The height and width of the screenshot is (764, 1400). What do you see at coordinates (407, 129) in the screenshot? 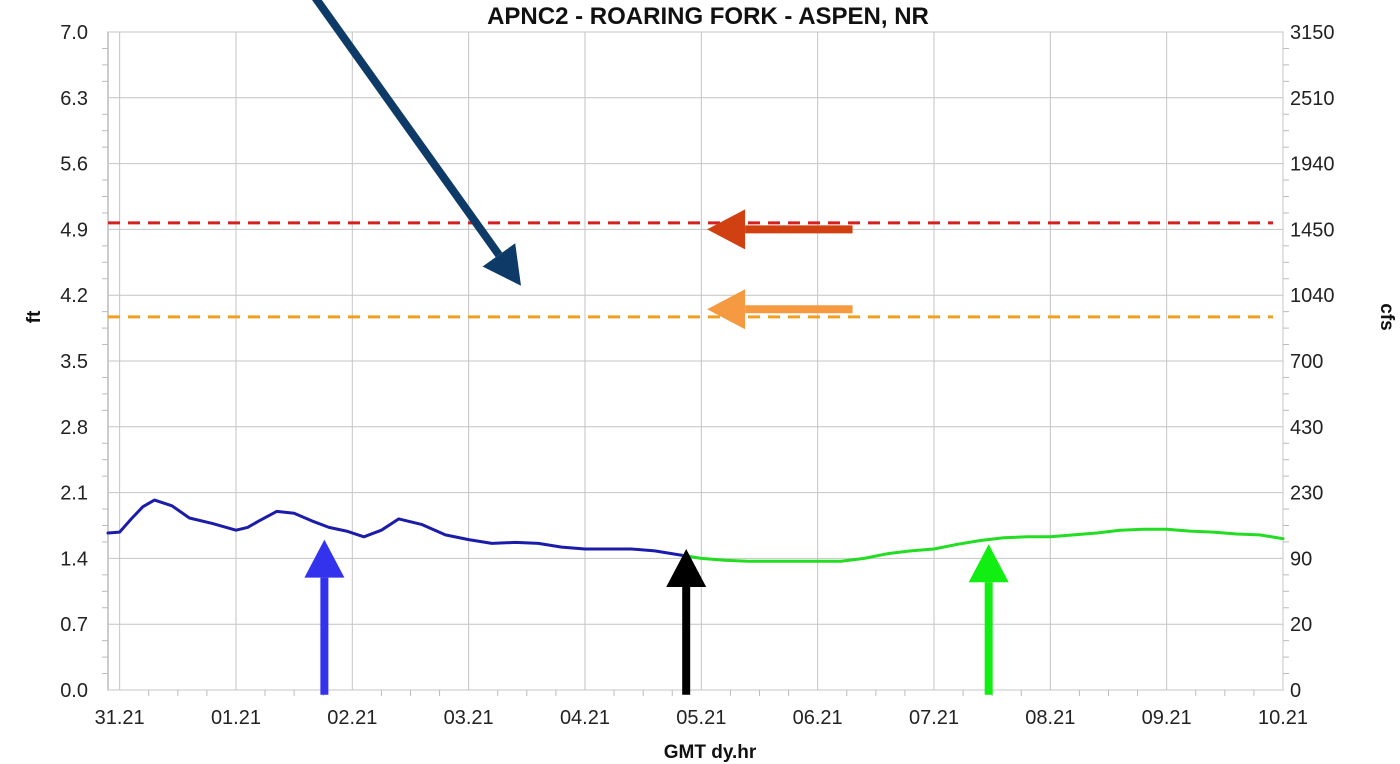
I see `annotation-arrow-shaft` at bounding box center [407, 129].